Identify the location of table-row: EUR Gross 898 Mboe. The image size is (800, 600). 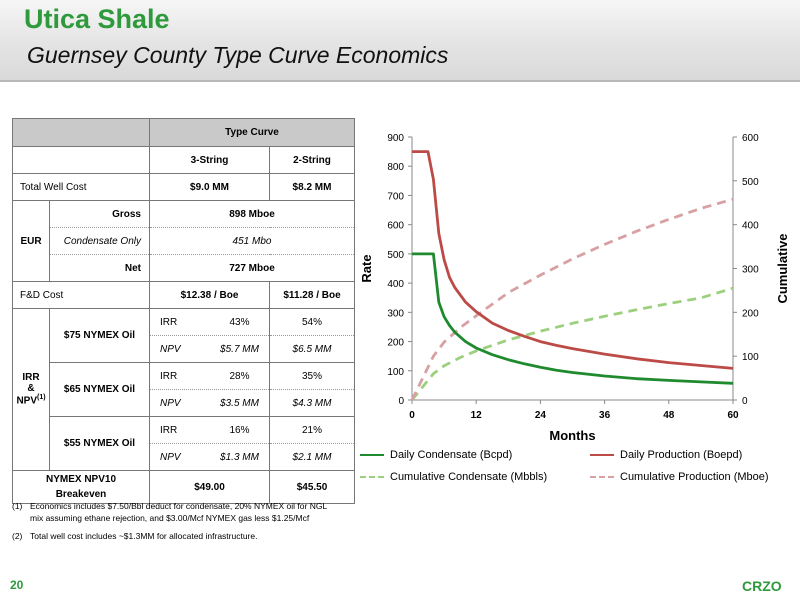
(184, 241).